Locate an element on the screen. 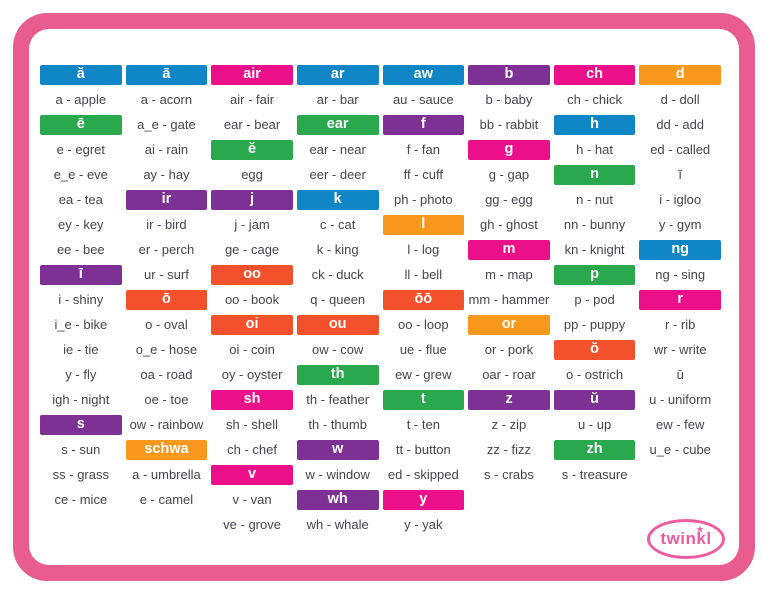  word-cell: ur - surf is located at coordinates (166, 274).